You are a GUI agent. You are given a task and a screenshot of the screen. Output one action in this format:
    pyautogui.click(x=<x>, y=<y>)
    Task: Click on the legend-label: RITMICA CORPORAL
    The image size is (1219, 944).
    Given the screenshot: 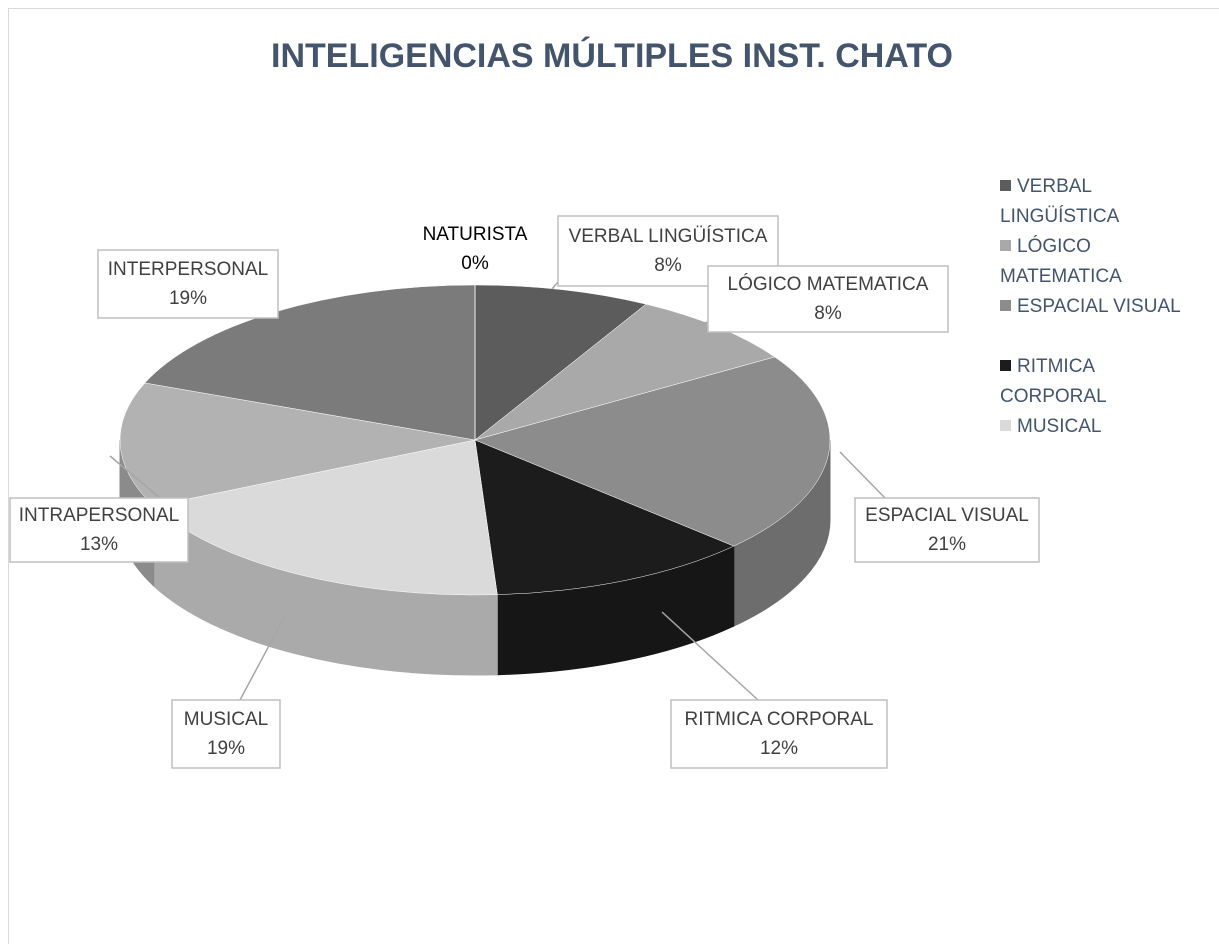 What is the action you would take?
    pyautogui.click(x=1053, y=381)
    